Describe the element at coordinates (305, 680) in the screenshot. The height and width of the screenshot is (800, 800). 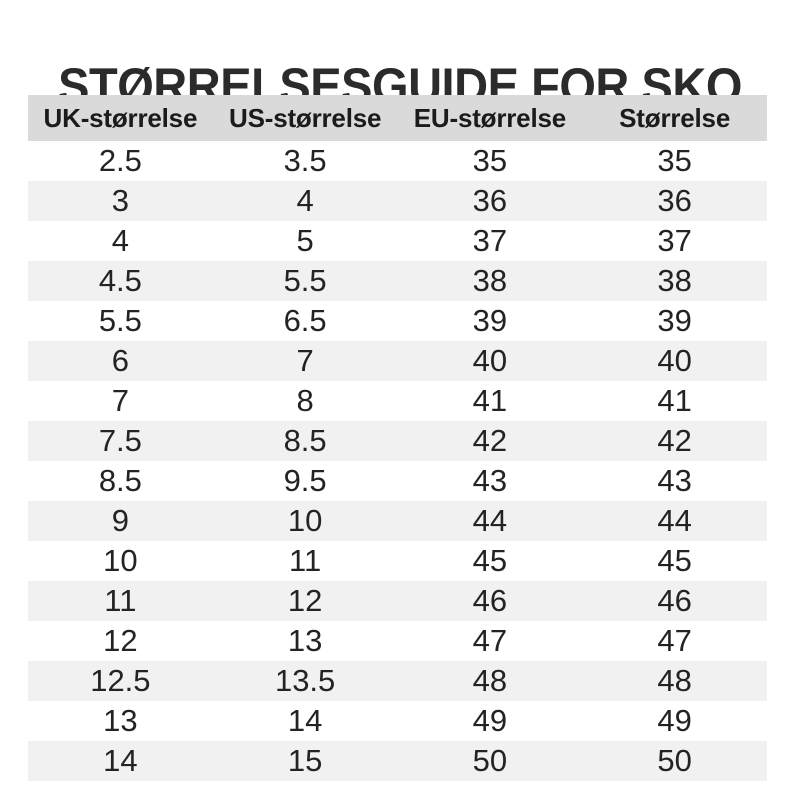
I see `cell-us-size: 13.5` at that location.